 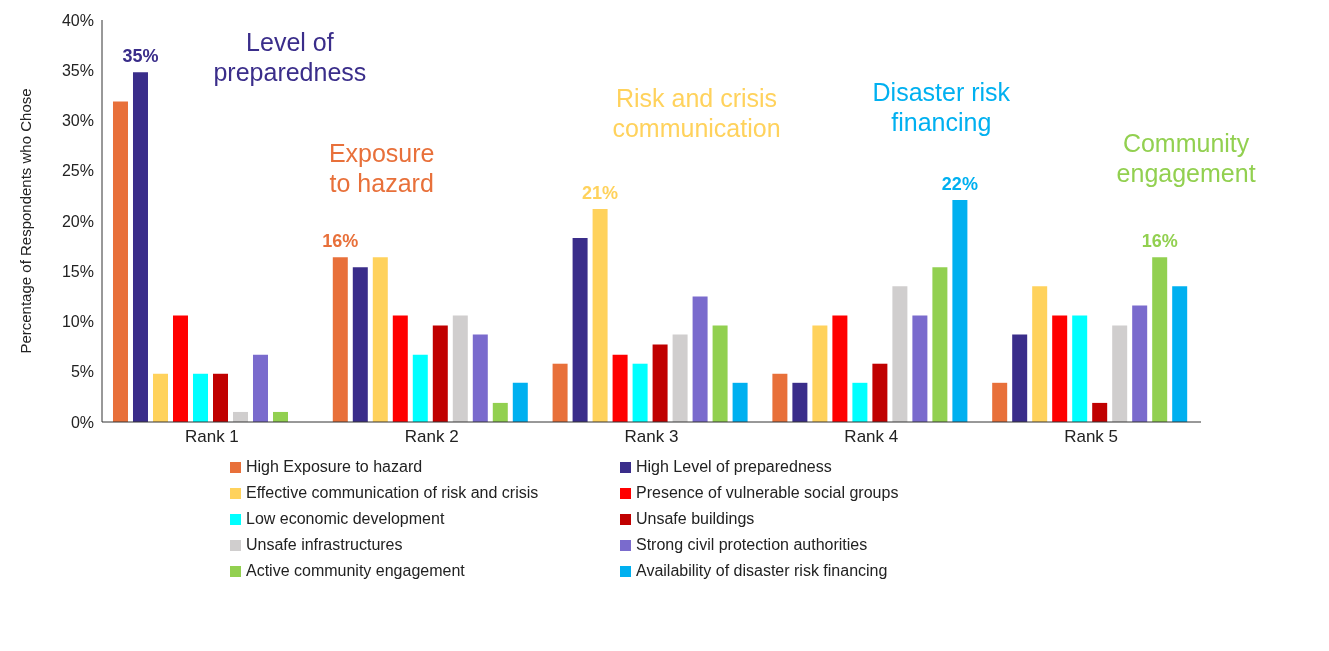 I want to click on y-tick-label: 20%, so click(x=77, y=221).